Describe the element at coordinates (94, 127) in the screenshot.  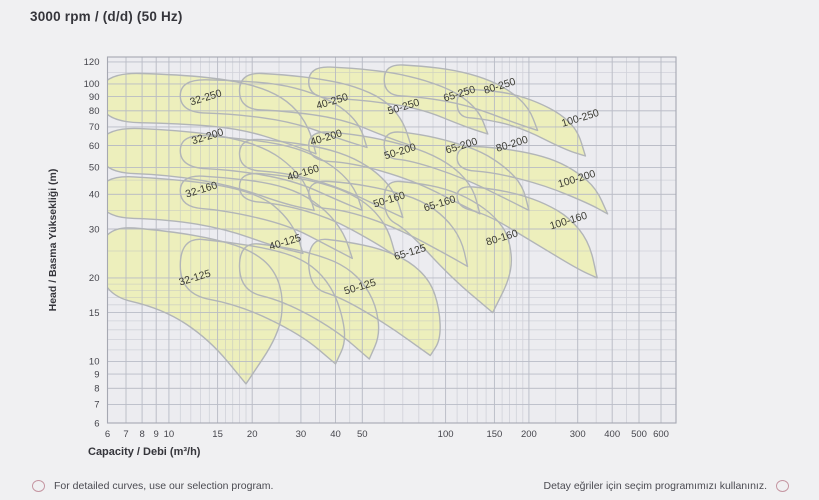
I see `y-tick-70: 70` at that location.